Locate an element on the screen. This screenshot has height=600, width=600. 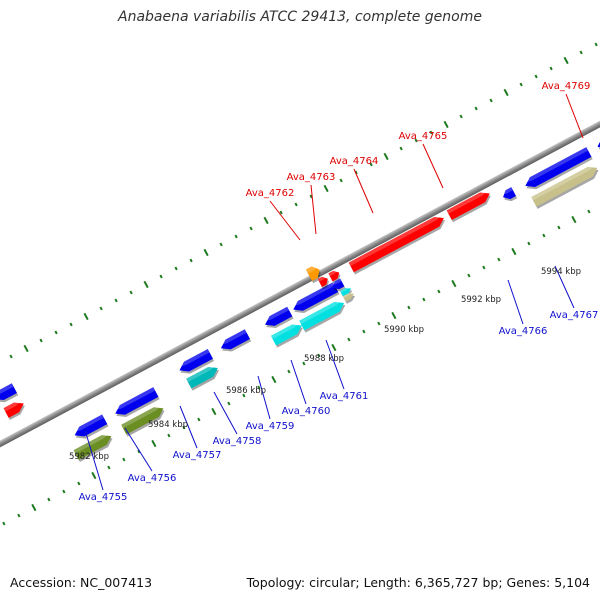
gene-label: Ava_4760 is located at coordinates (306, 411).